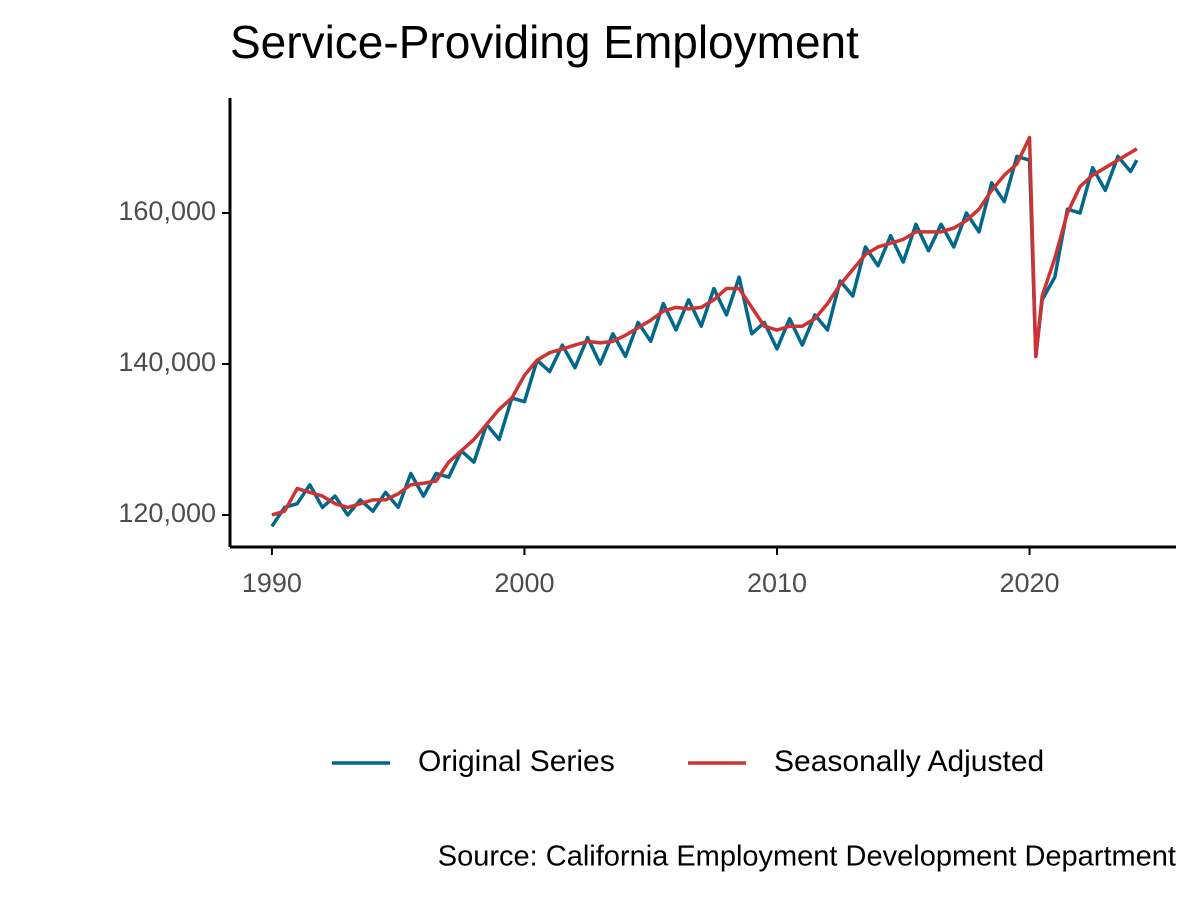 This screenshot has height=905, width=1200. I want to click on x-tick-label: 2000, so click(524, 583).